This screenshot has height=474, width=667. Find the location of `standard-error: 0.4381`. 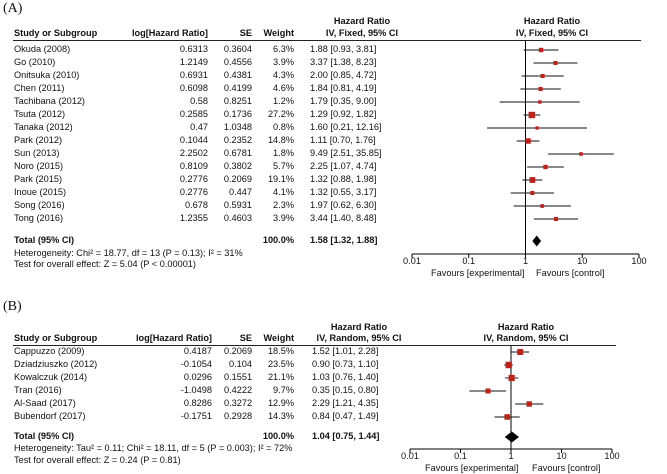

standard-error: 0.4381 is located at coordinates (237, 75).